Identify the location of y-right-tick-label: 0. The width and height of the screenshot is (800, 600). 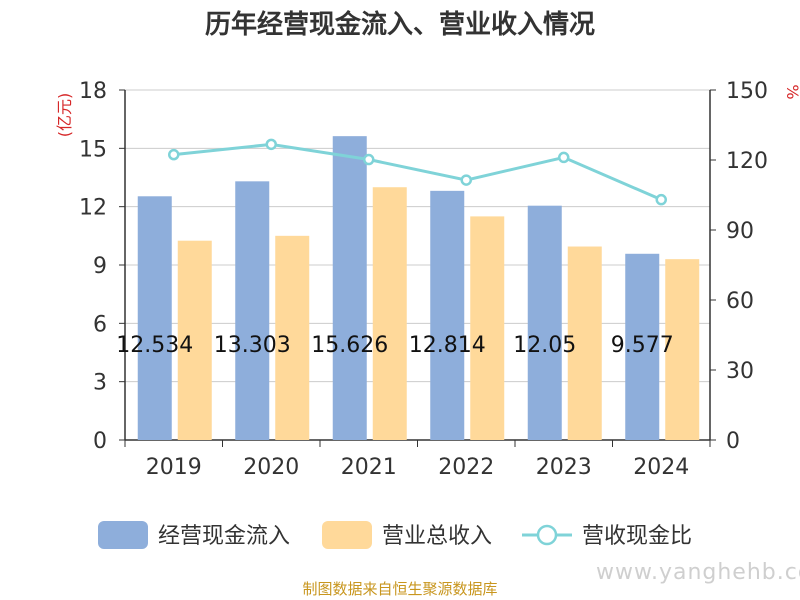
(733, 441).